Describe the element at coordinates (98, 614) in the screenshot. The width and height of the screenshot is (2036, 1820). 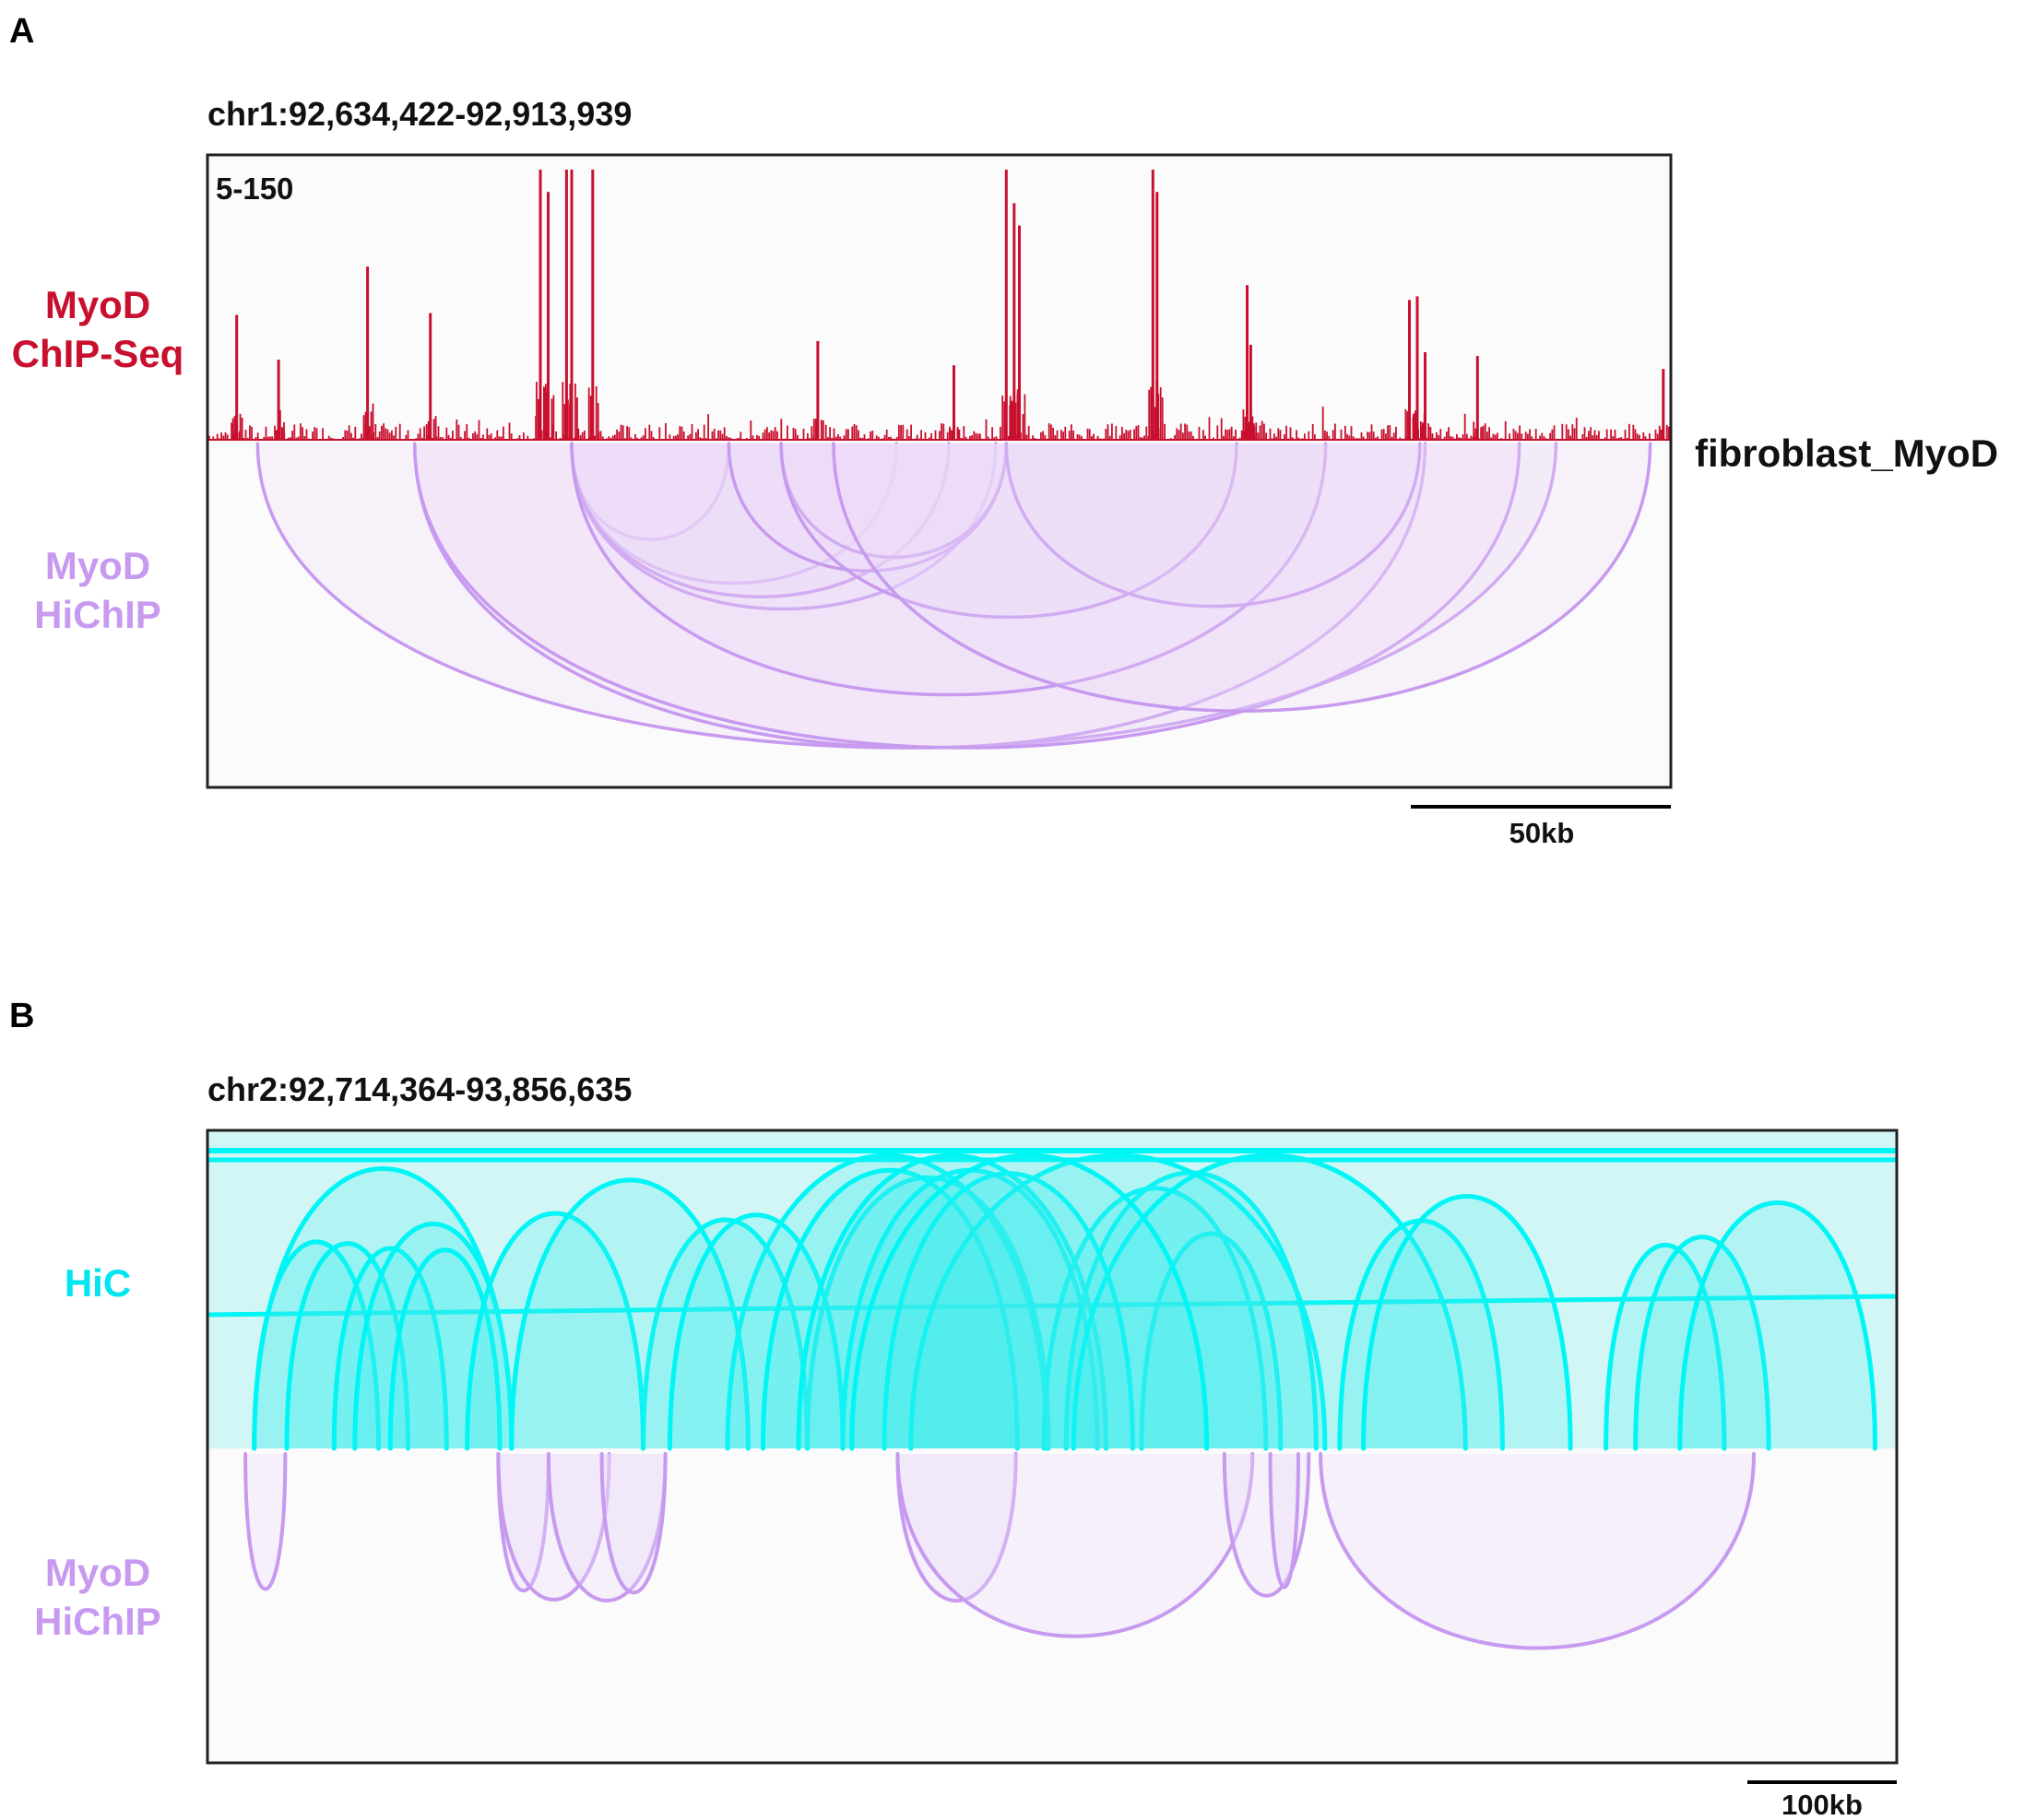
I see `hichip-label-a-line2: HiChIP` at that location.